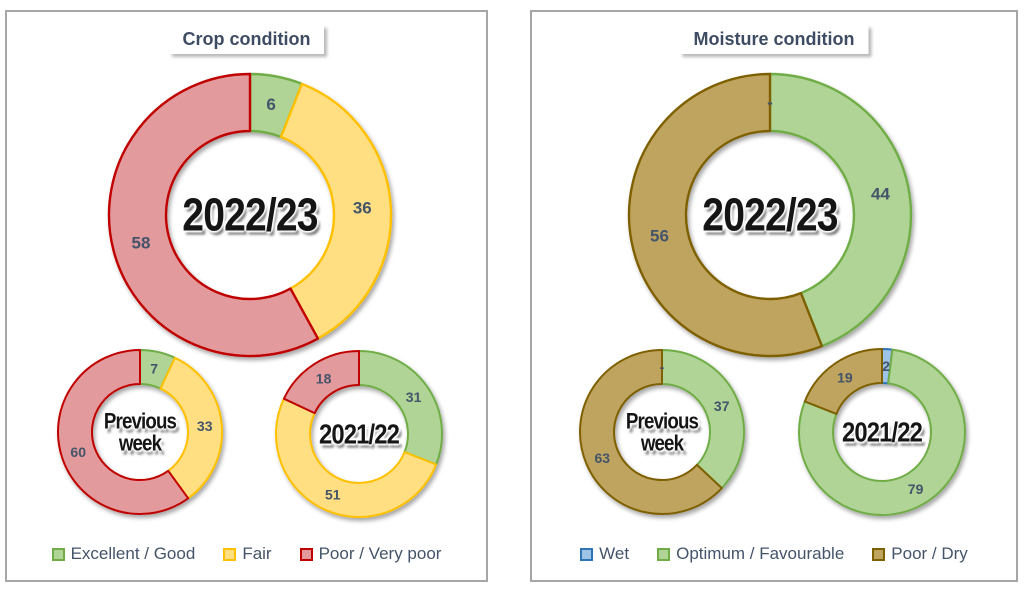 The image size is (1024, 595). I want to click on legend-item: Poor / Very poor, so click(370, 554).